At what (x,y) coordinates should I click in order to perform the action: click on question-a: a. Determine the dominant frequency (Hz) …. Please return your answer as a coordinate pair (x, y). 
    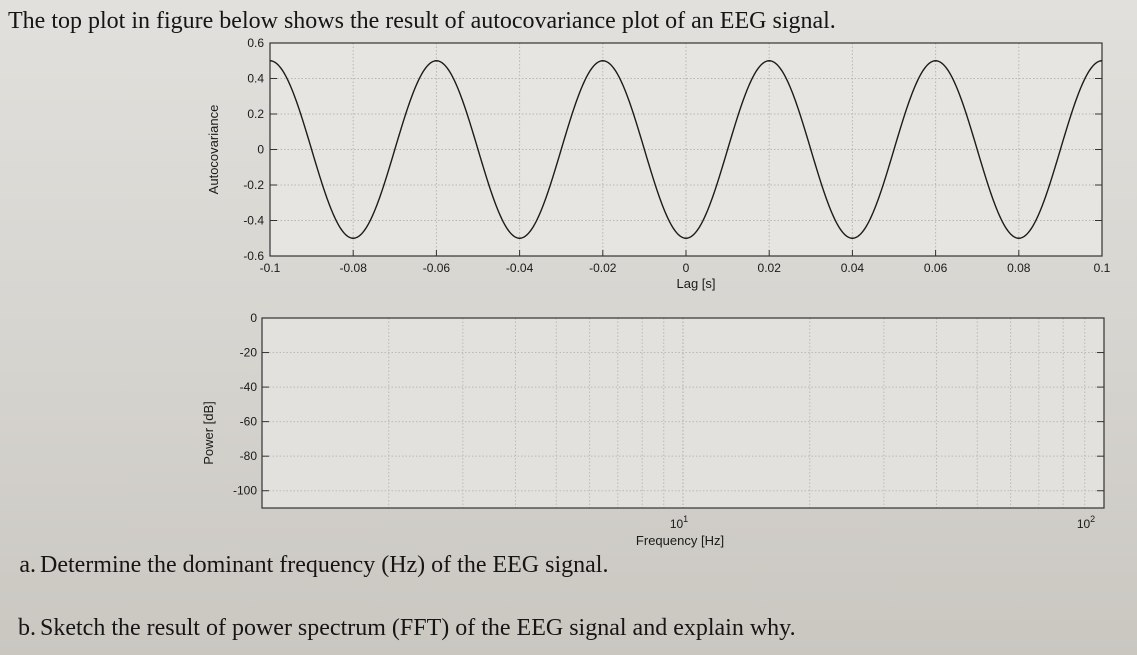
    Looking at the image, I should click on (304, 565).